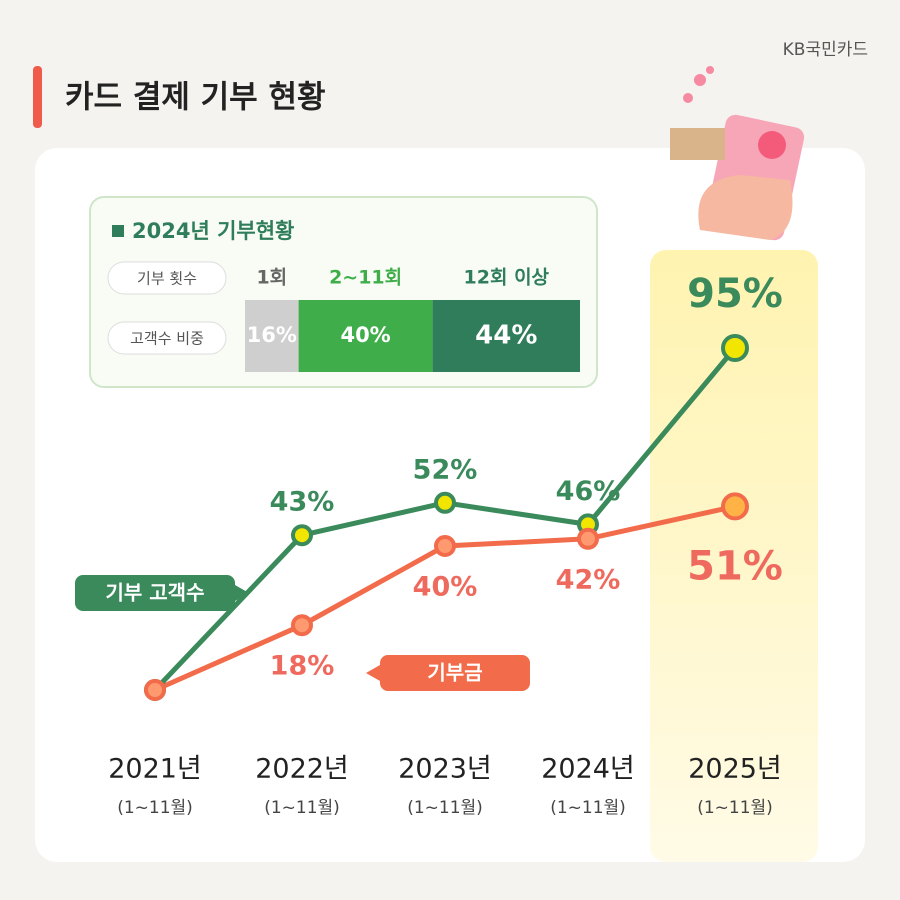 The width and height of the screenshot is (900, 900). I want to click on value-label: 42%, so click(588, 579).